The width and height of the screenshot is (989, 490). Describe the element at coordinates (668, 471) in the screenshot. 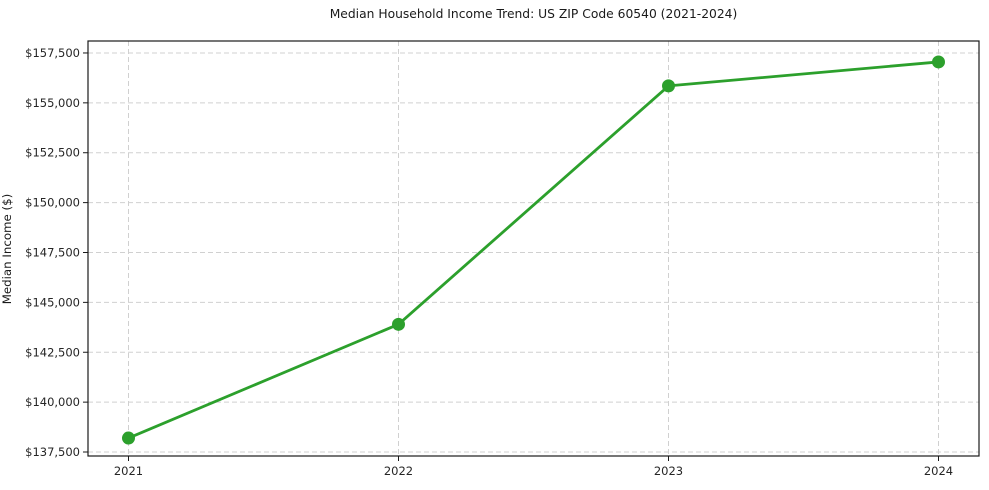

I see `x-tick-label: 2023` at that location.